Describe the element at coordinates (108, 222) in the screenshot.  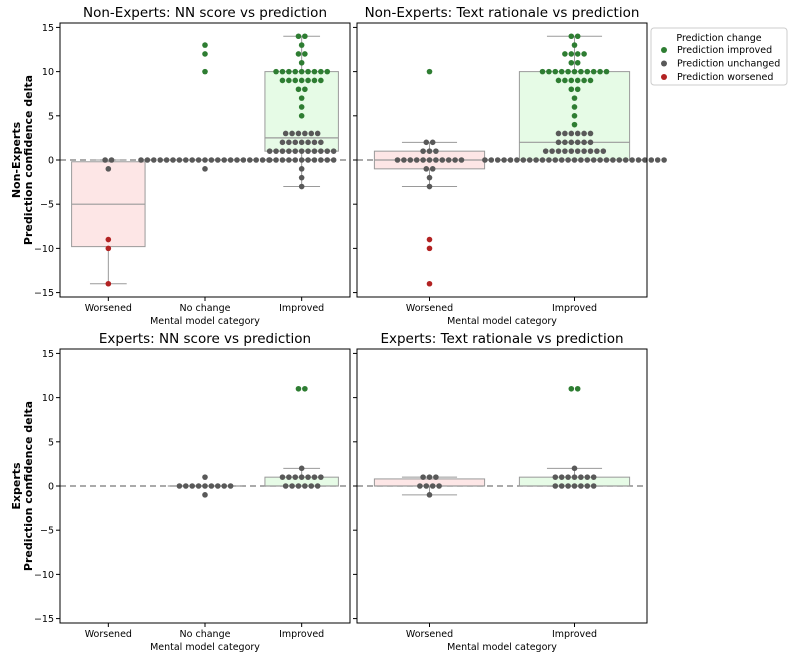
I see `box-worsened` at that location.